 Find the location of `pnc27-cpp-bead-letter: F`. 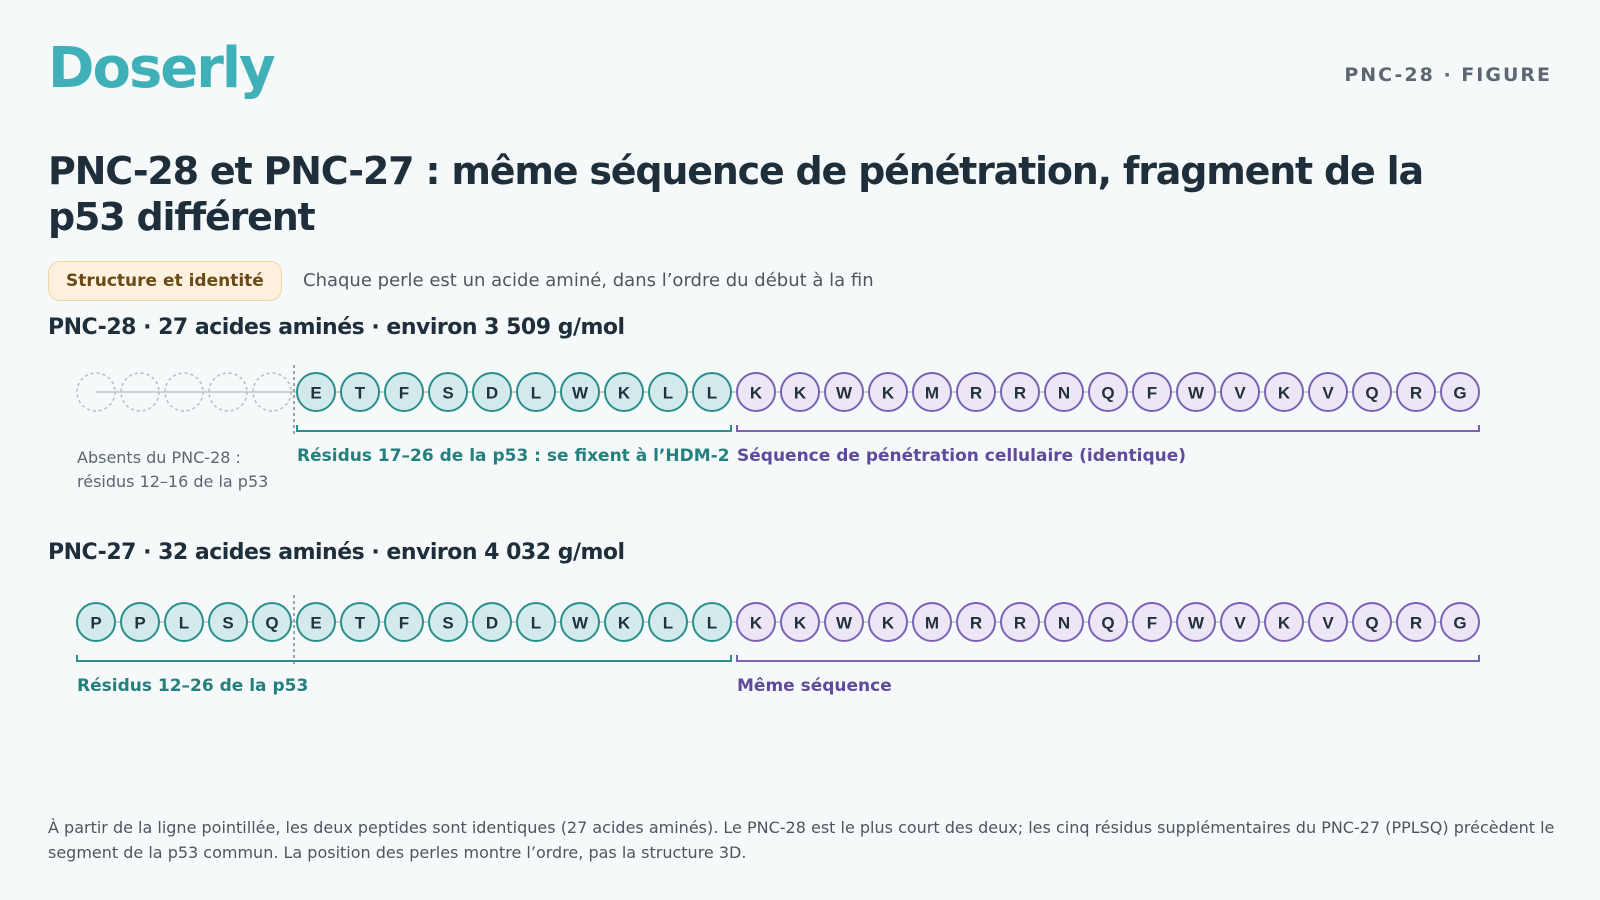

pnc27-cpp-bead-letter: F is located at coordinates (1152, 623).